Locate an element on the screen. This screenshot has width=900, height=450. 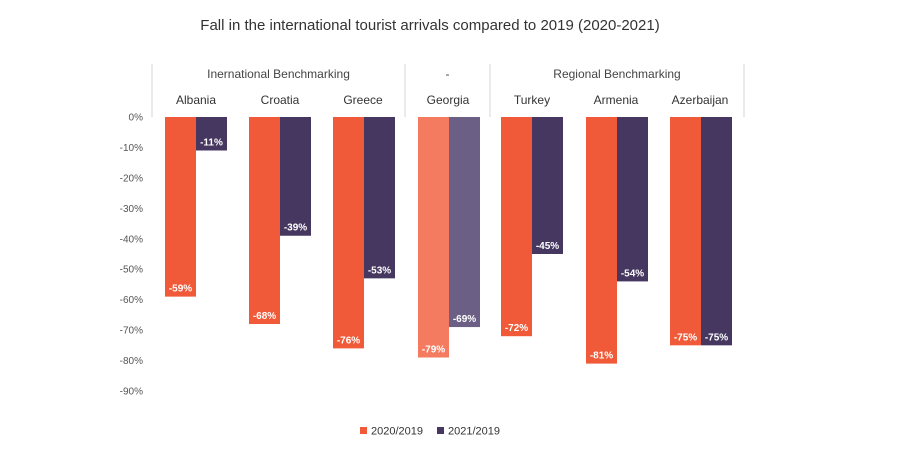
y-axis: 0% -10% -20% -30% -40% -50% -60% -70% -80% -90% is located at coordinates (131, 255).